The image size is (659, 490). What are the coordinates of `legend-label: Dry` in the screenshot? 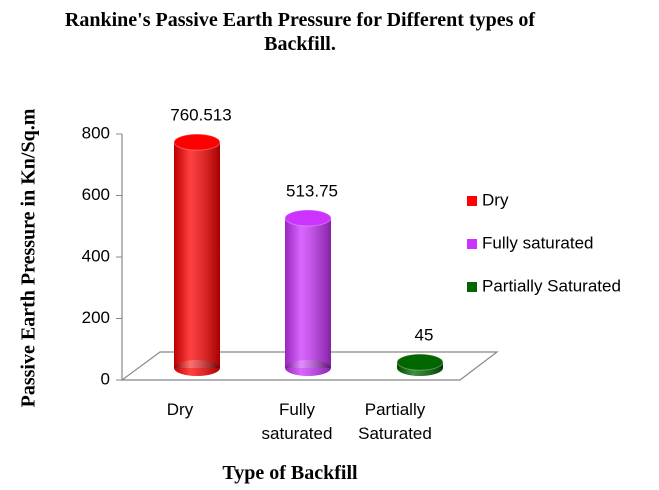 It's located at (495, 199).